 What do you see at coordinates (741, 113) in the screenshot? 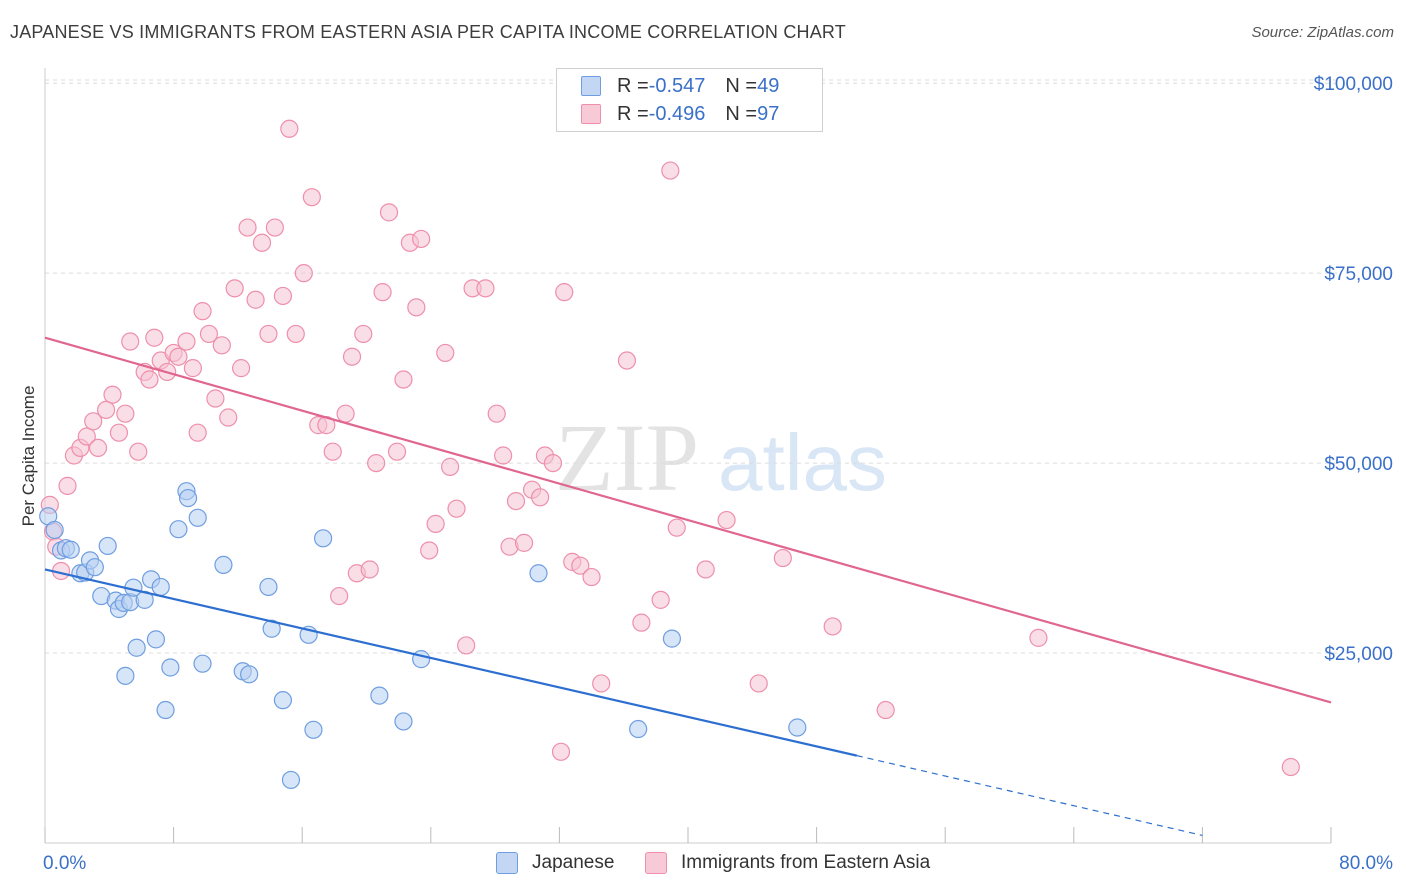
I see `immigrants-n-label: N =` at bounding box center [741, 113].